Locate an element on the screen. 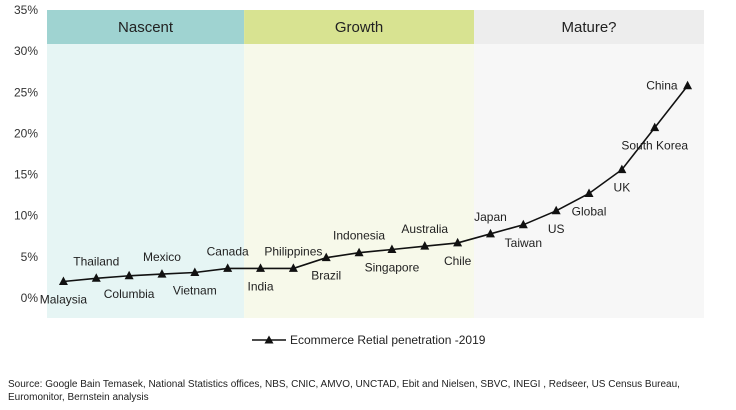 Image resolution: width=736 pixels, height=410 pixels. data-point-label: Vietnam is located at coordinates (195, 290).